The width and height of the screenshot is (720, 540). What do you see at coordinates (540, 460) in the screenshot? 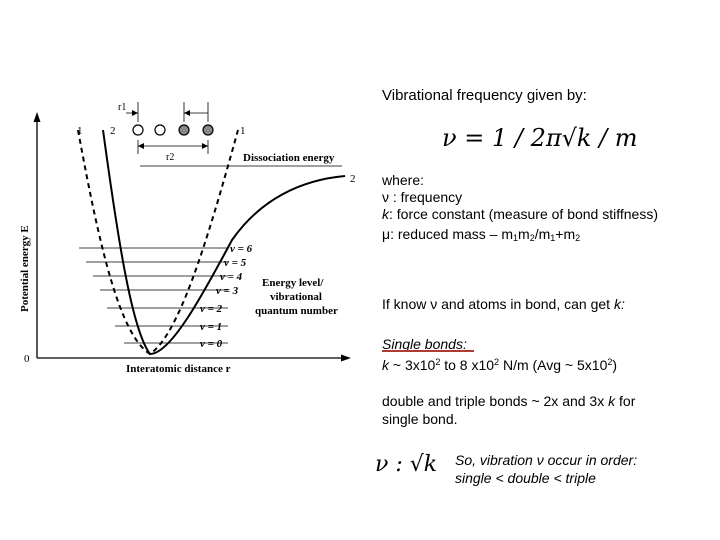
I see `so-nu: ν` at bounding box center [540, 460].